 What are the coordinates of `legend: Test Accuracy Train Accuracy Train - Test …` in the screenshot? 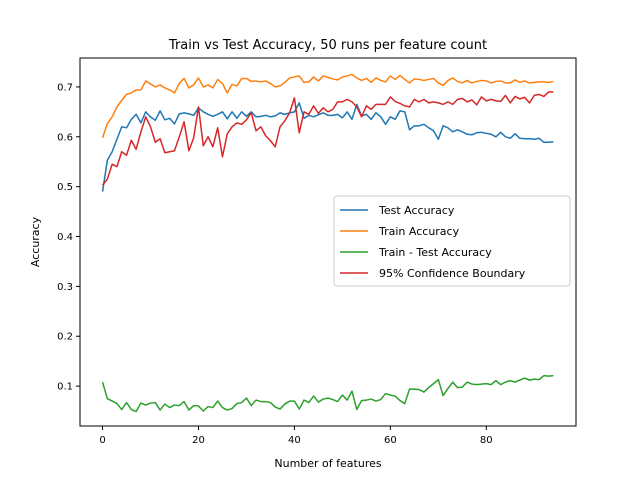 It's located at (452, 241).